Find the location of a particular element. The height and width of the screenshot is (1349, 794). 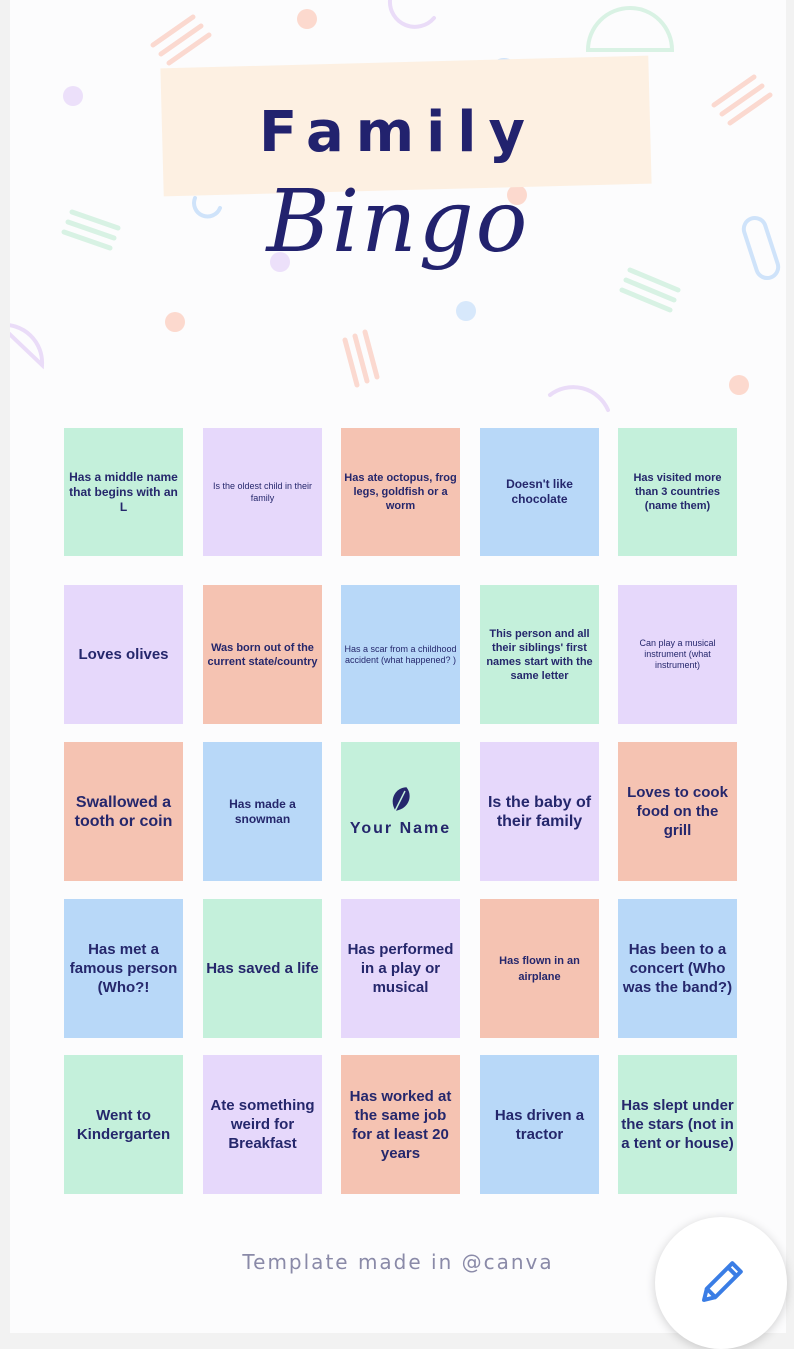

bingo-cell-text: Loves to cook food on the grill is located at coordinates (677, 811).